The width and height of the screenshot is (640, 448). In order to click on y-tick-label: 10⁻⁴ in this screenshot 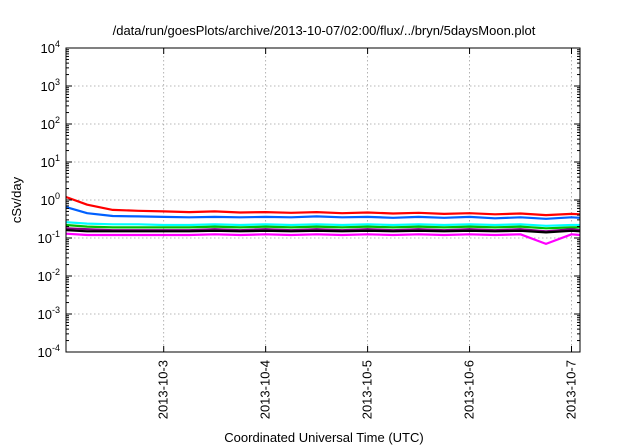, I will do `click(49, 351)`.